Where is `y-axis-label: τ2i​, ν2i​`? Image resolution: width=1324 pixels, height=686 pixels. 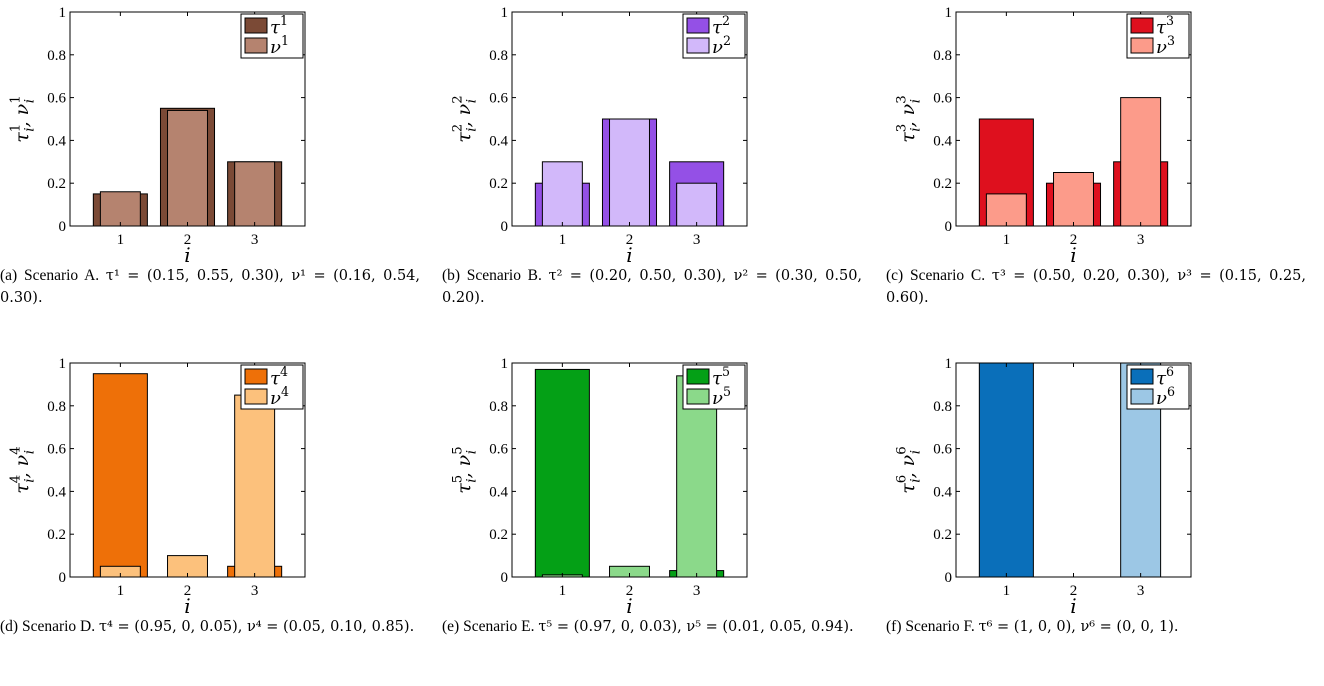
y-axis-label: τ2i​, ν2i​ is located at coordinates (464, 118).